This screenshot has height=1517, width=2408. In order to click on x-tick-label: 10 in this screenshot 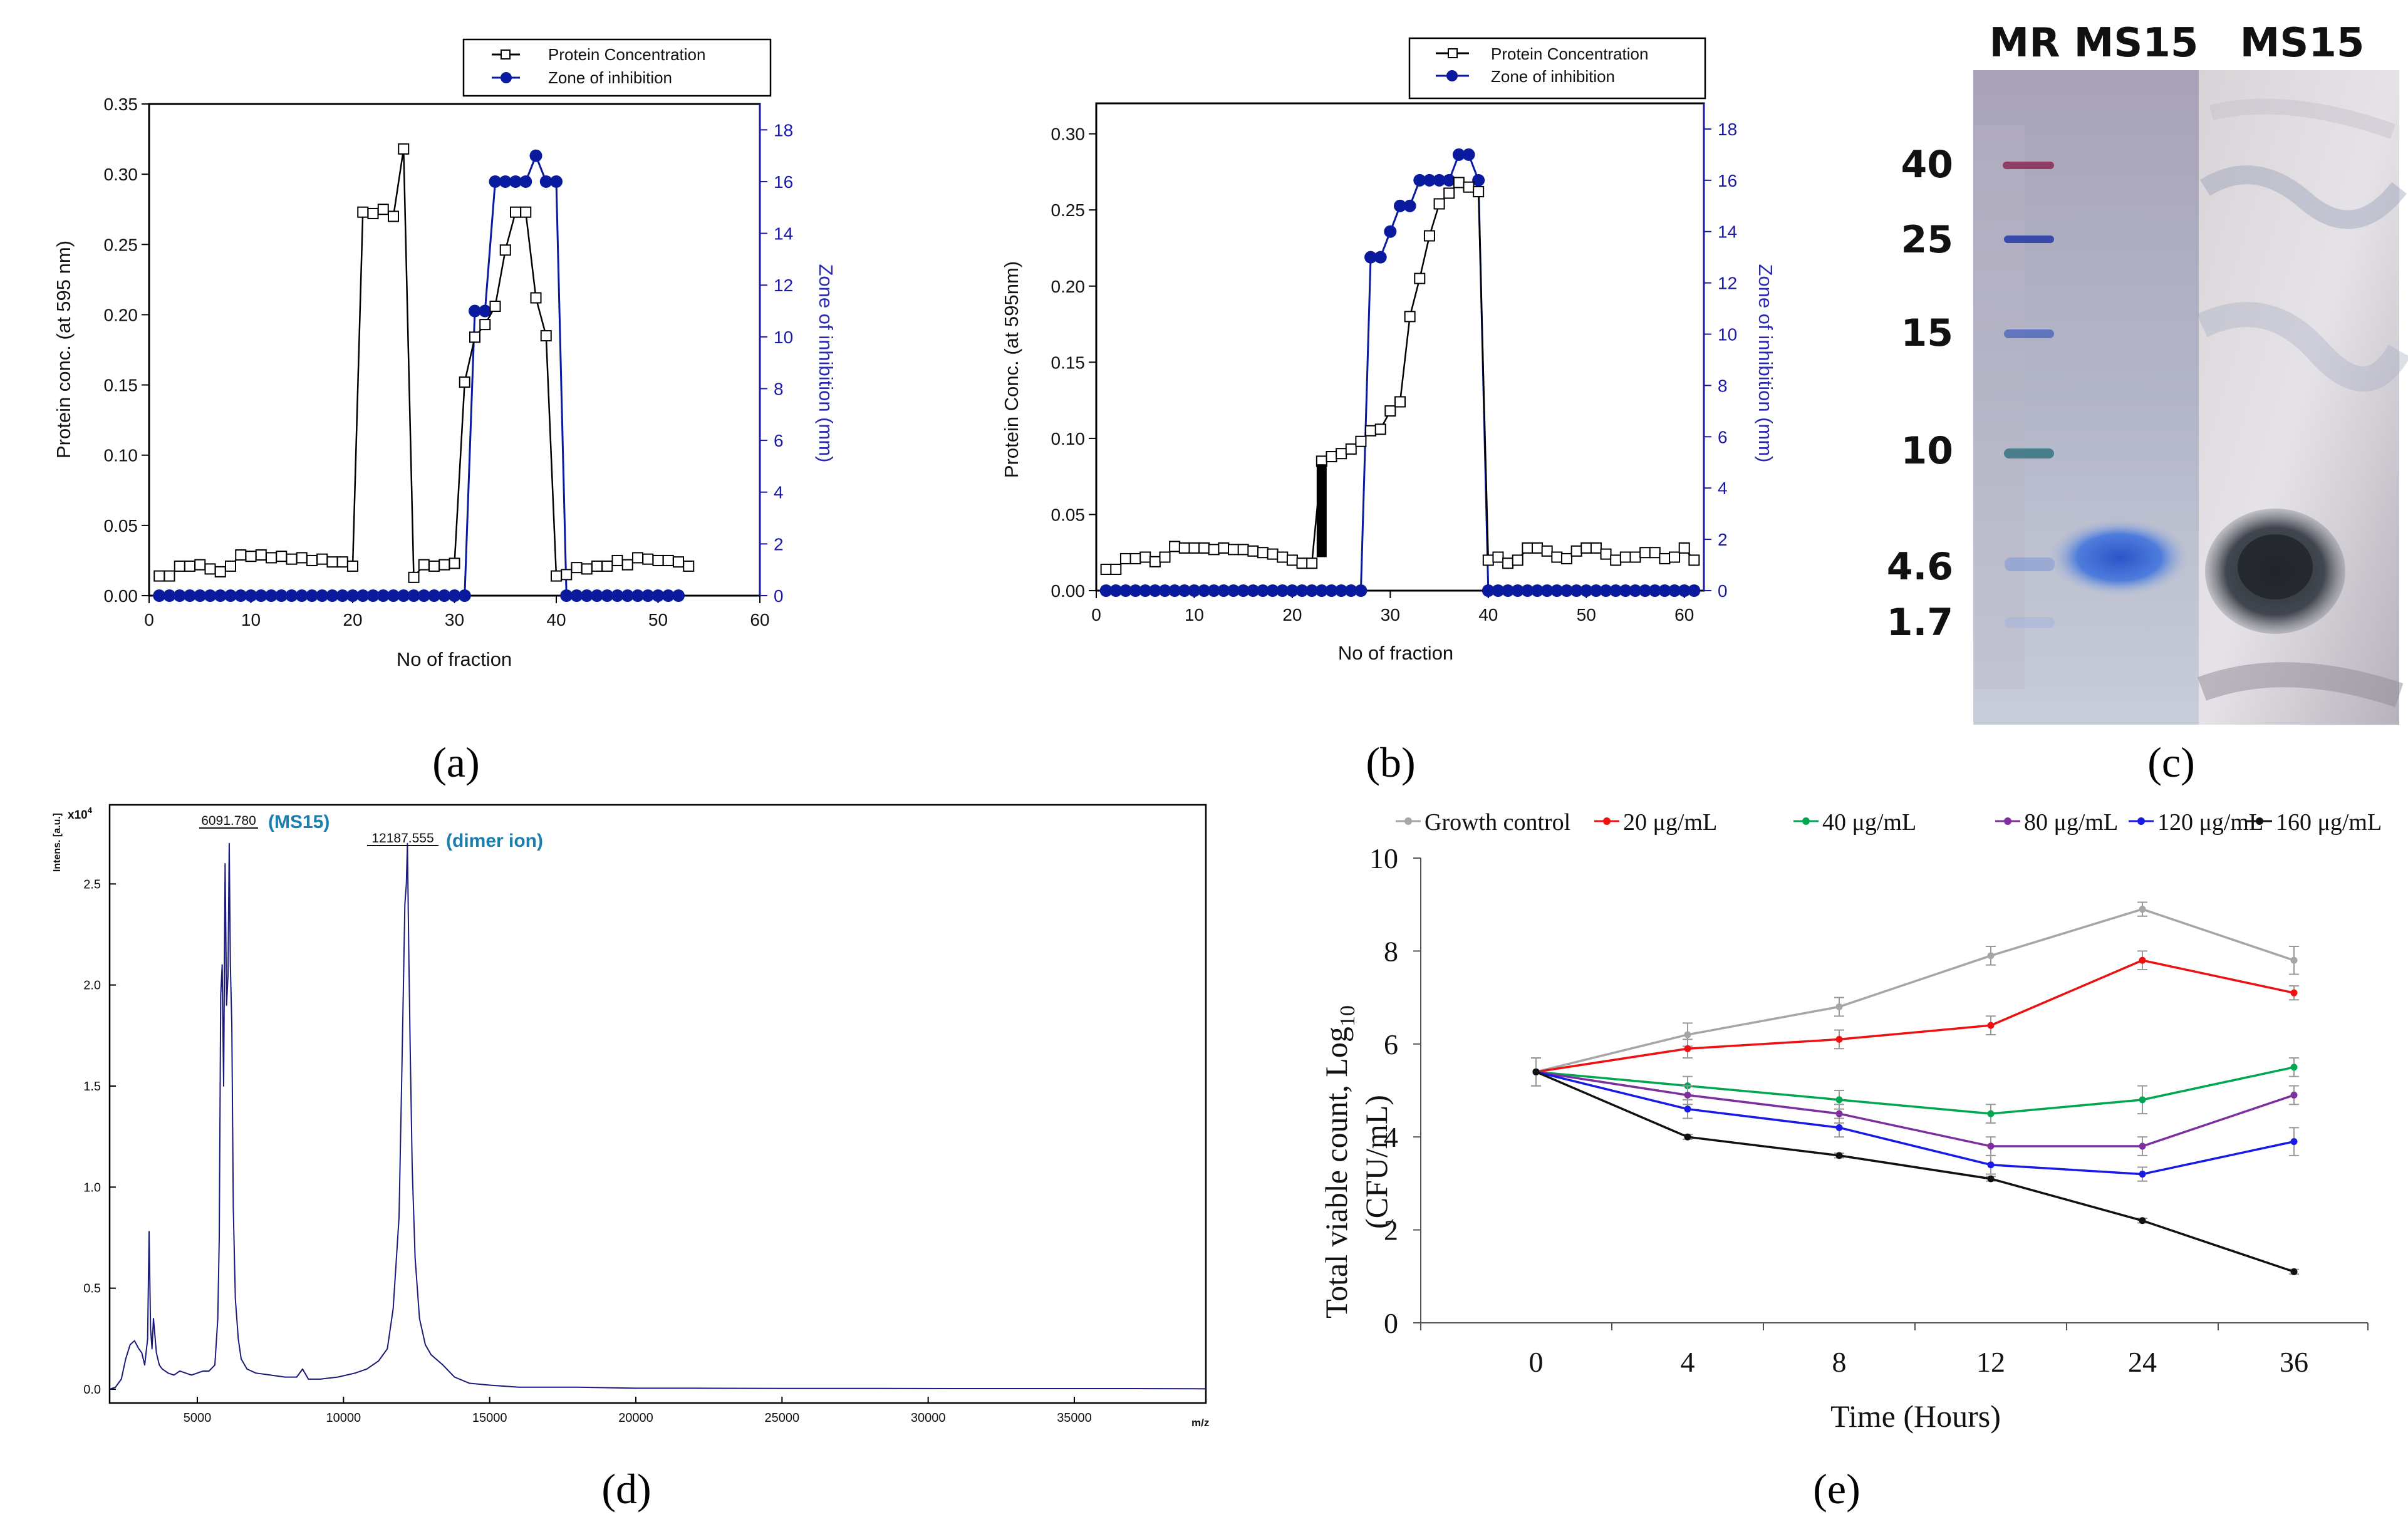, I will do `click(1195, 614)`.